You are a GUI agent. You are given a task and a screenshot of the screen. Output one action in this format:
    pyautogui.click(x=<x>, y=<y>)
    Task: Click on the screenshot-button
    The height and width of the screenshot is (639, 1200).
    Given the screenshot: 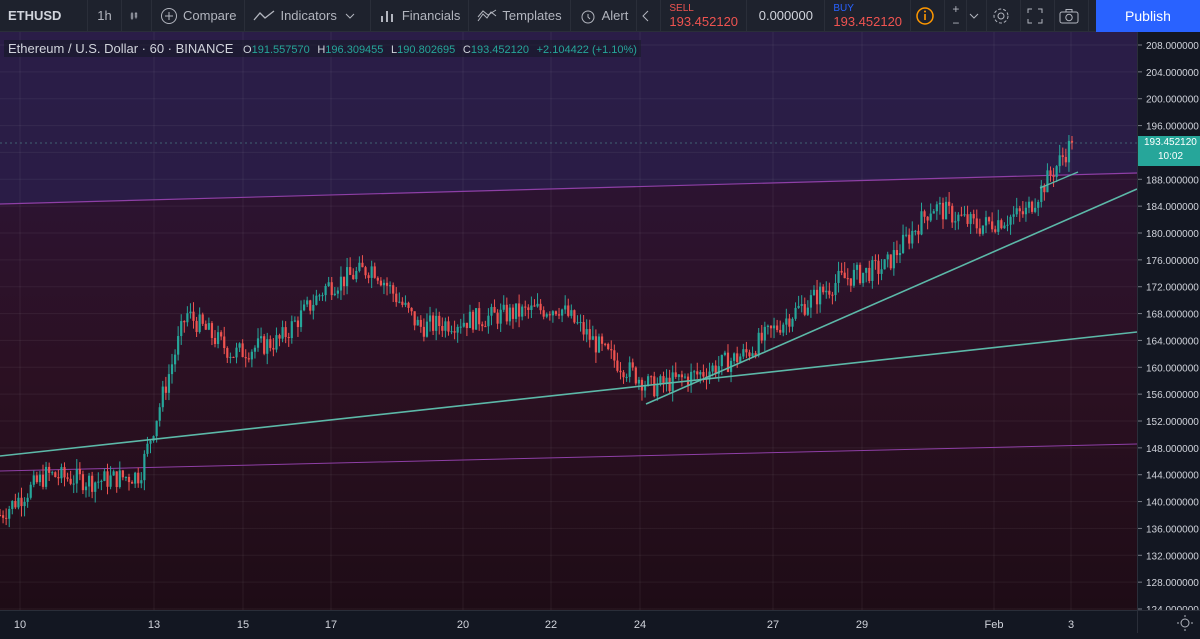 What is the action you would take?
    pyautogui.click(x=1072, y=16)
    